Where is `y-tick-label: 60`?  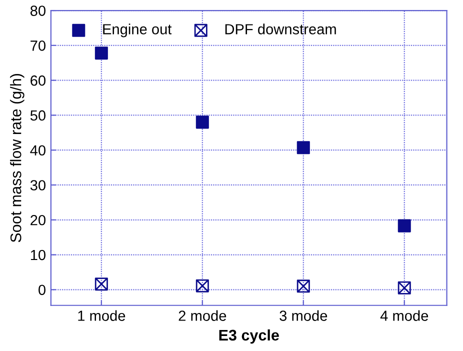 y-tick-label: 60 is located at coordinates (38, 80).